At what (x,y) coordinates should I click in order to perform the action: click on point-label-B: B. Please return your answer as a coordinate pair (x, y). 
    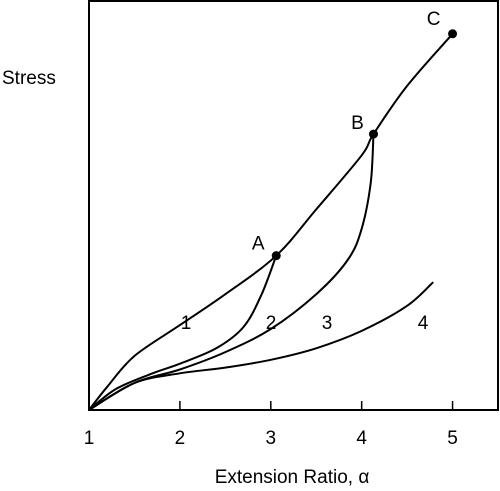
    Looking at the image, I should click on (357, 123).